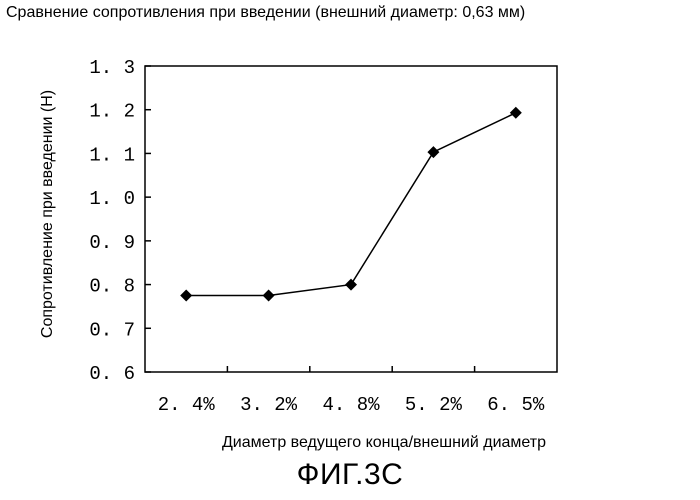 Image resolution: width=700 pixels, height=500 pixels. I want to click on x-tick-label: 2. 4%, so click(187, 405).